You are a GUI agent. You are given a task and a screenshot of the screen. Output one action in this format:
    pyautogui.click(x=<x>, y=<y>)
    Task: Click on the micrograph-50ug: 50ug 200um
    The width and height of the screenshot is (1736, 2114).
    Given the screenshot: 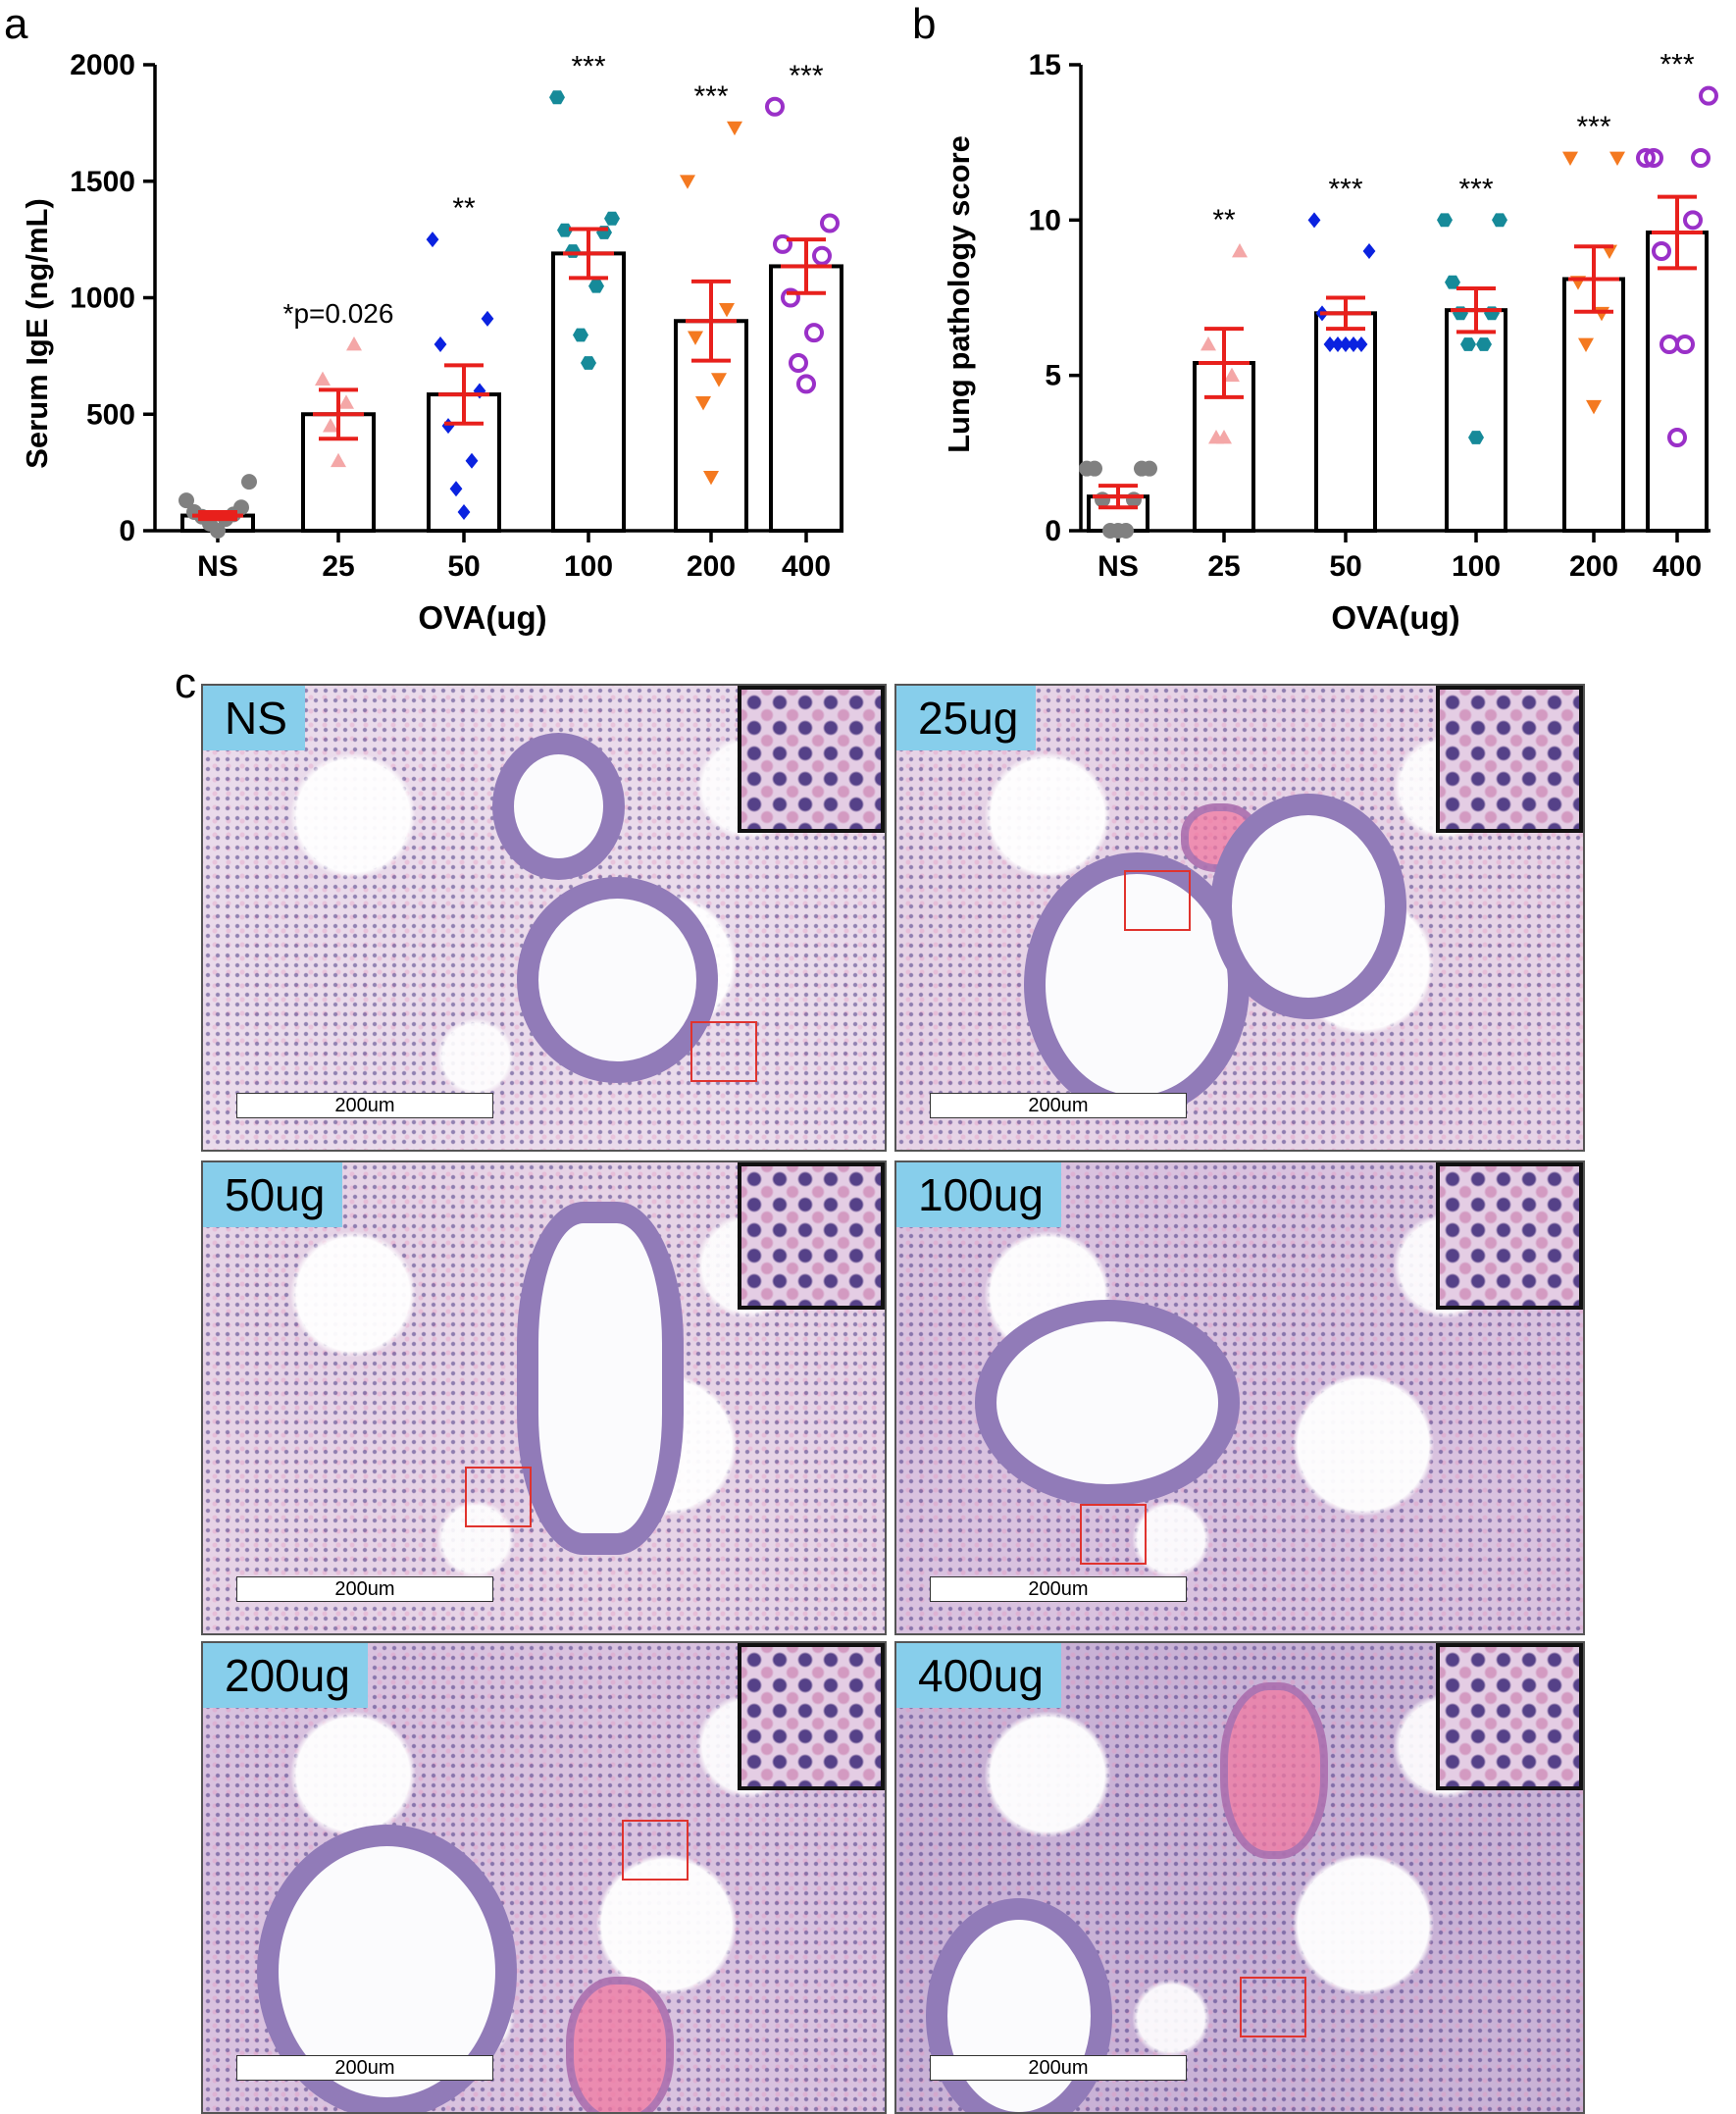 What is the action you would take?
    pyautogui.click(x=544, y=1397)
    